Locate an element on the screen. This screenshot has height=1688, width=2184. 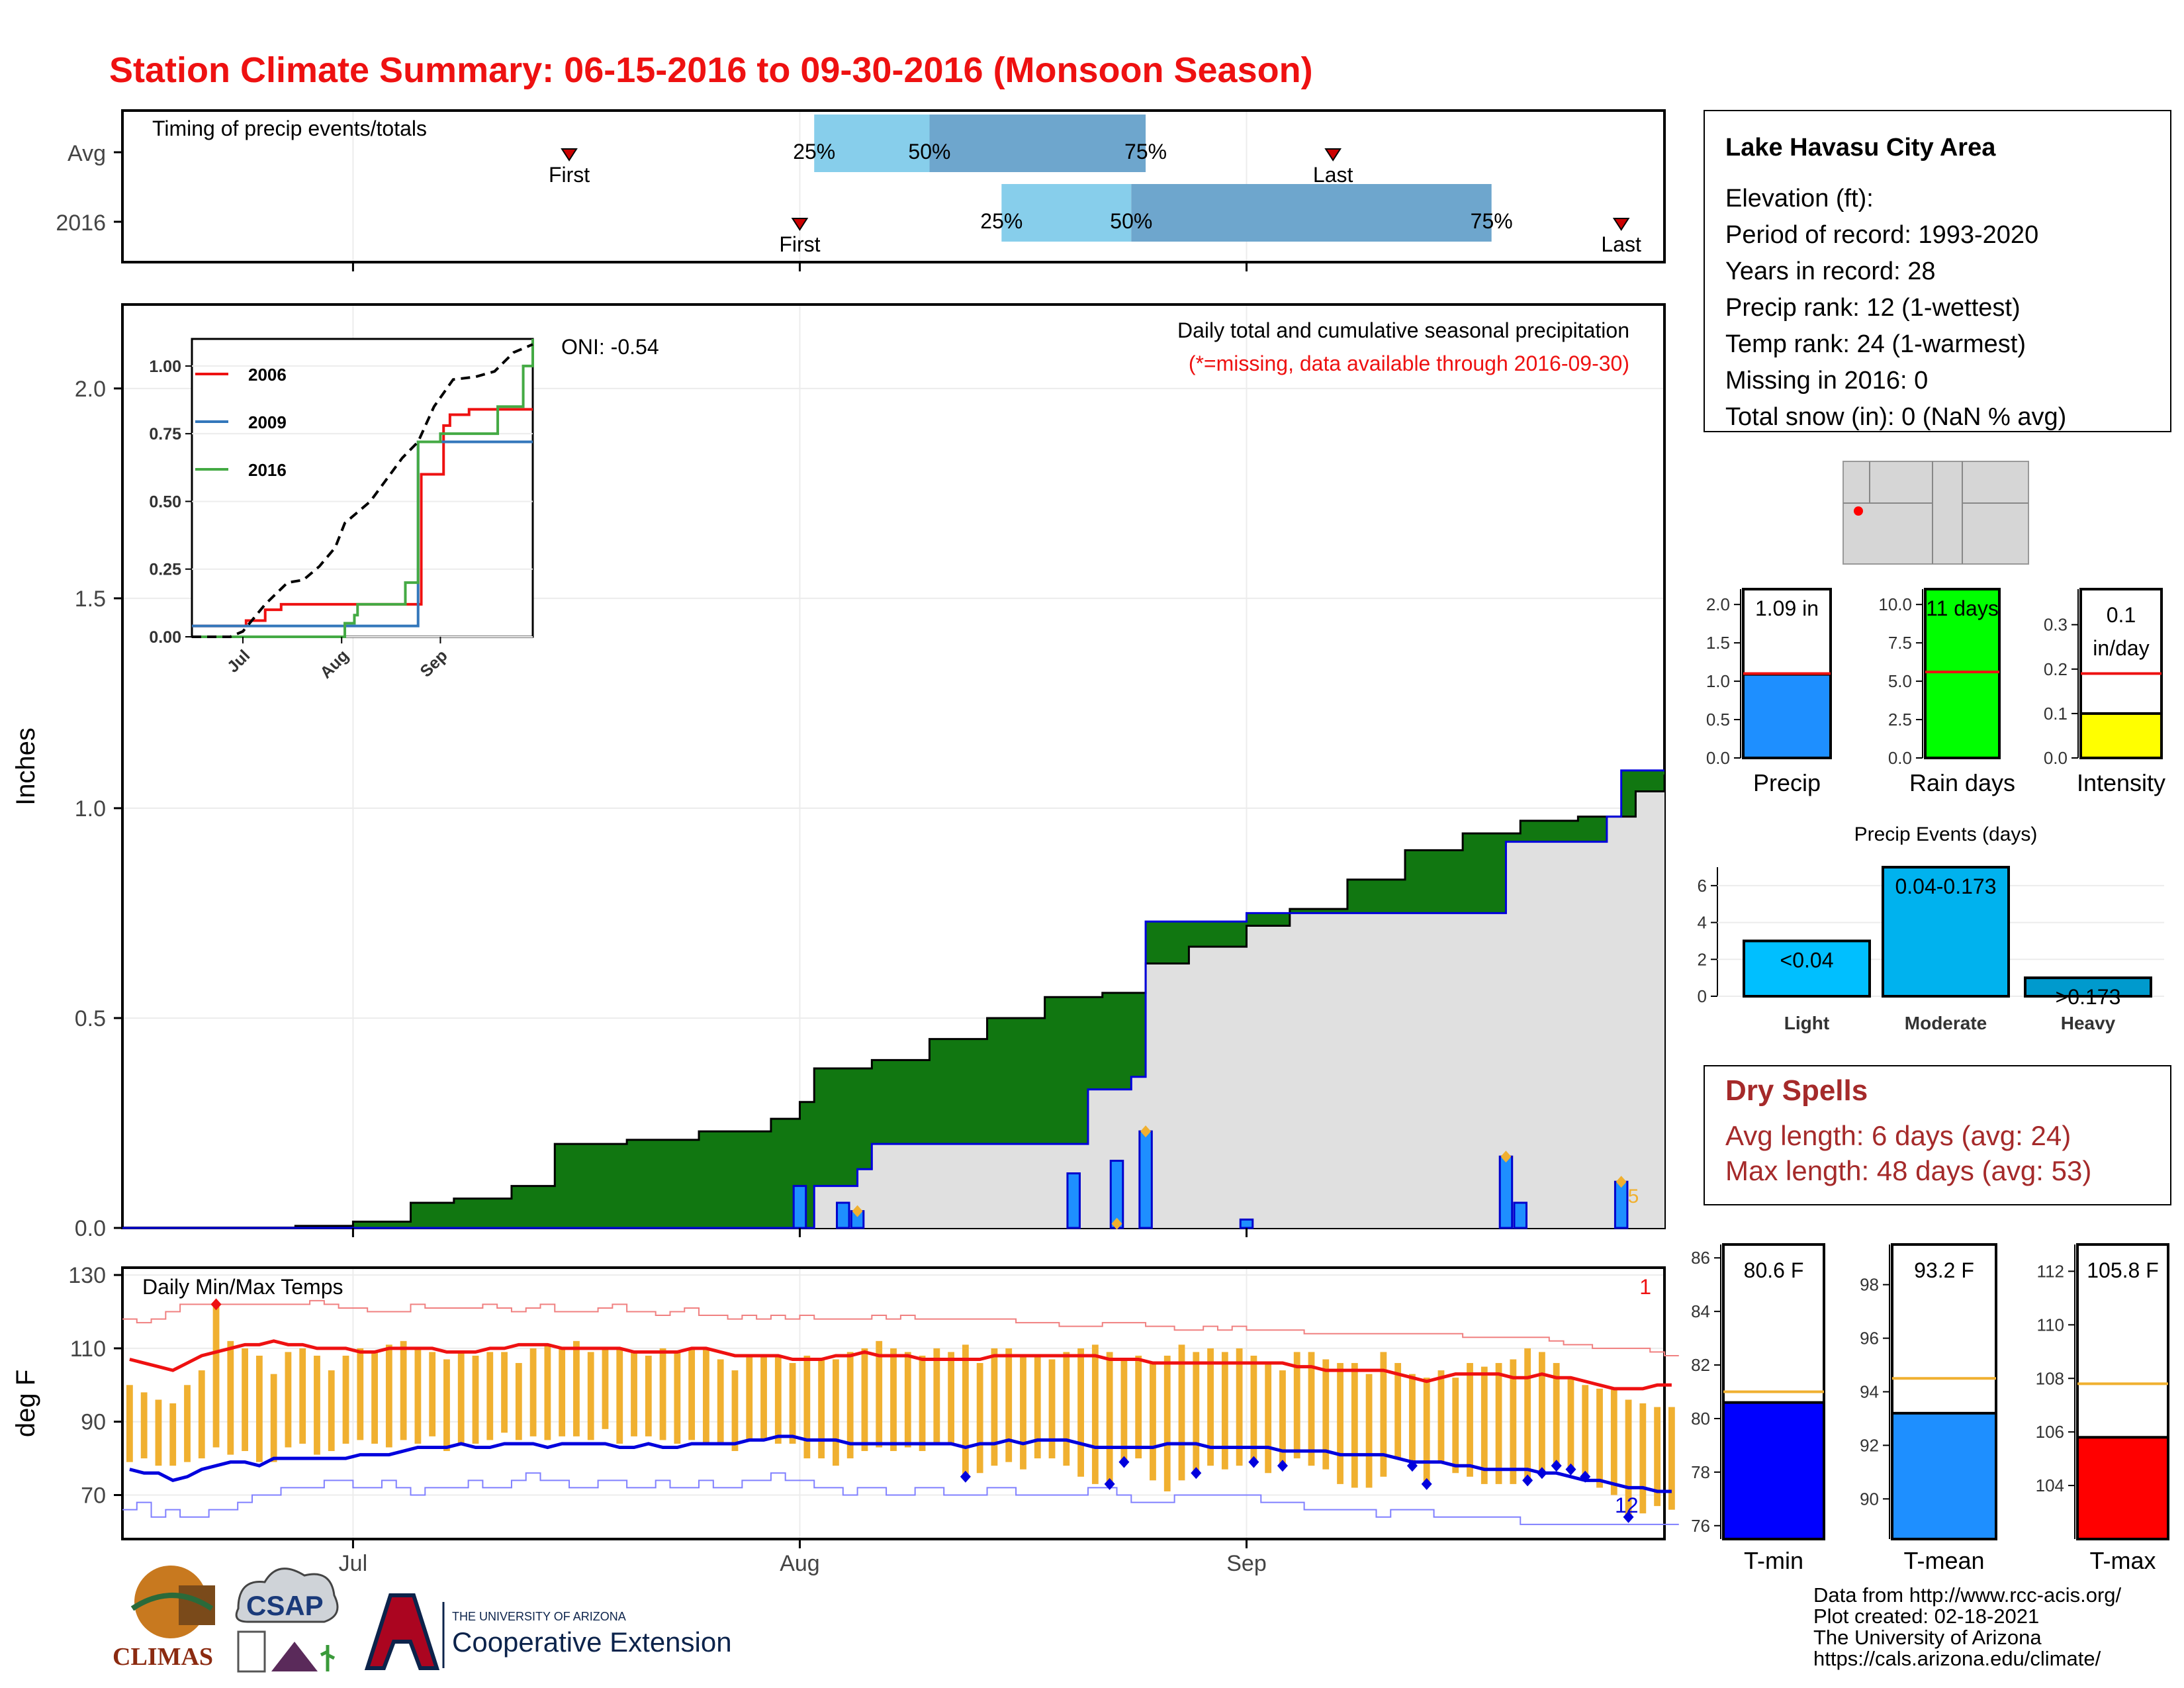
credit-line-3: The University of Arizona is located at coordinates (1928, 1637).